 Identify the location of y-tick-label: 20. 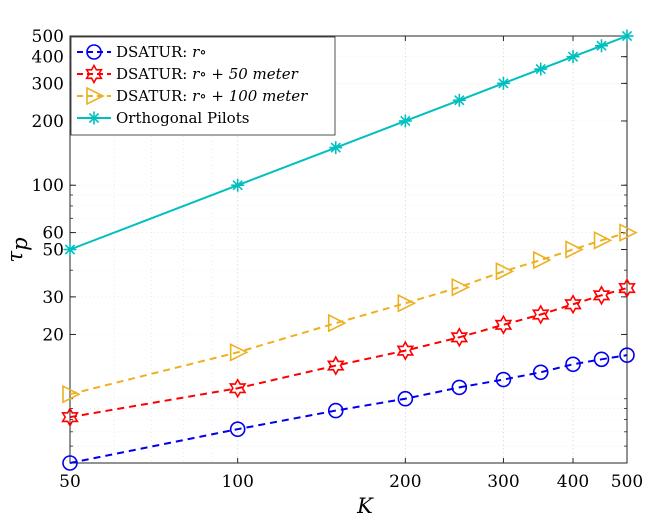
(53, 335).